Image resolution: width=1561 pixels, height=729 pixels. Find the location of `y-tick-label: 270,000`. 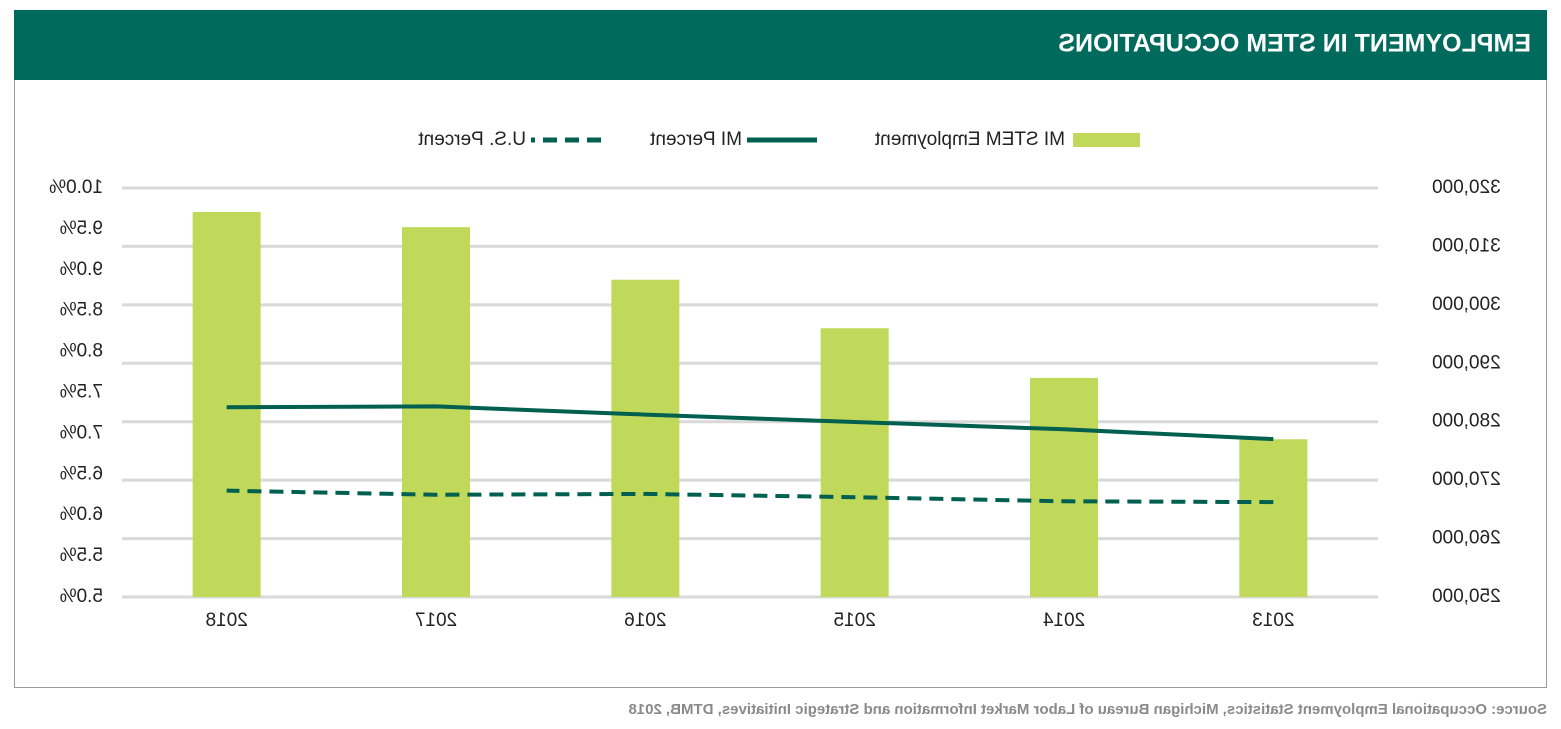

y-tick-label: 270,000 is located at coordinates (1466, 479).